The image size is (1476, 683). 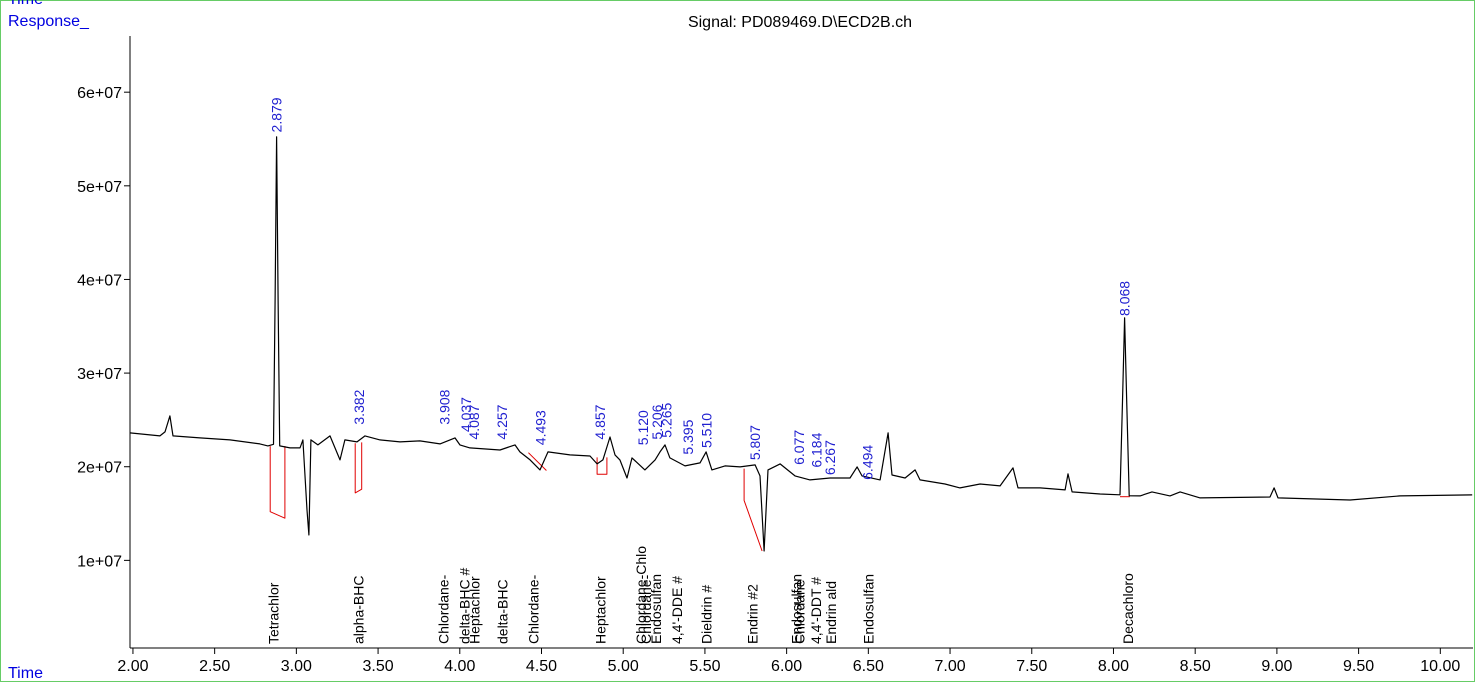 I want to click on compound-label: alpha-BHC, so click(x=358, y=610).